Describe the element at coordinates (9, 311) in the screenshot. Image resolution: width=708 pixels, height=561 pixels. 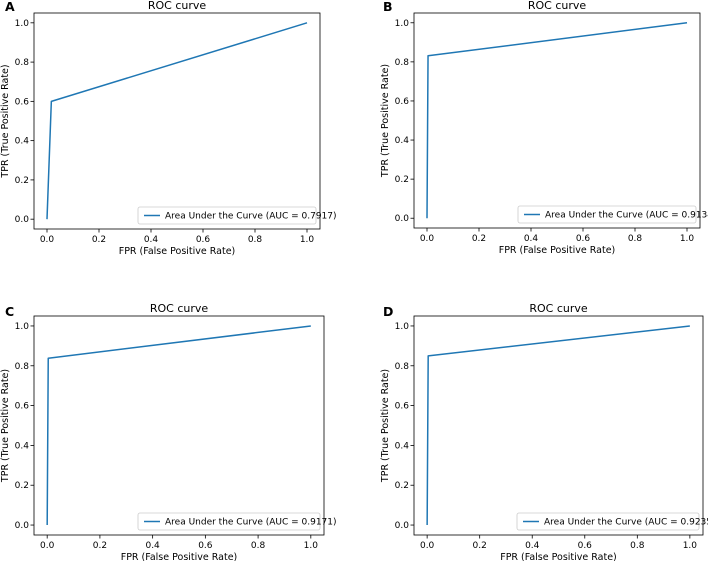
I see `panel-letter: C` at that location.